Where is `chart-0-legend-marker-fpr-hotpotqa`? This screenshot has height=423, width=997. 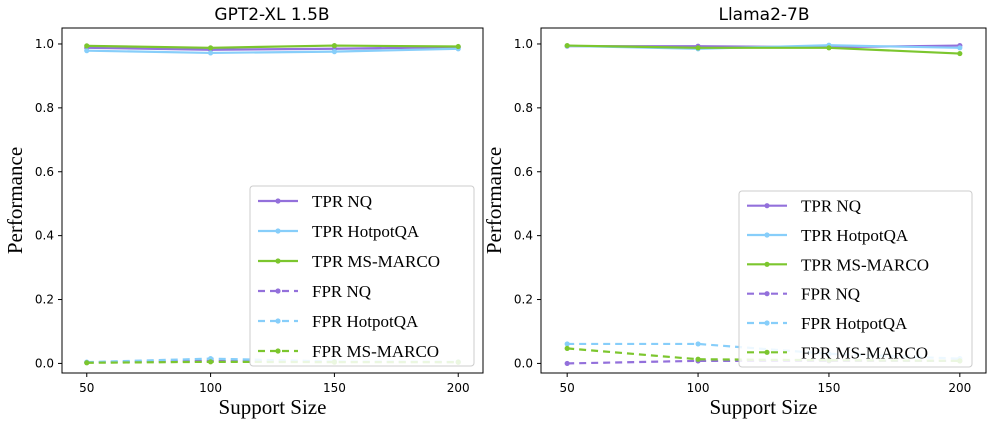
chart-0-legend-marker-fpr-hotpotqa is located at coordinates (278, 321).